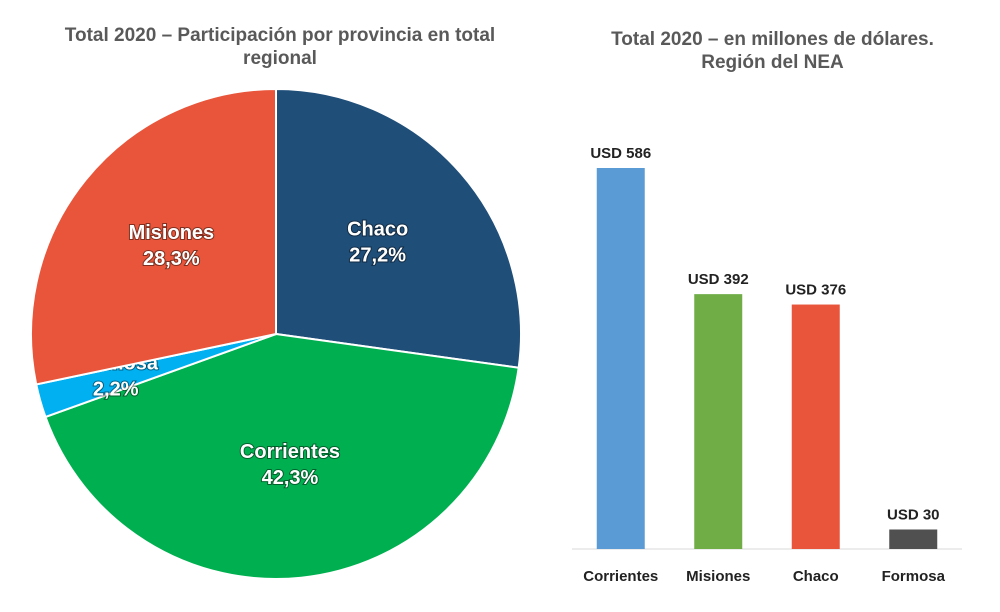 The image size is (1000, 612). Describe the element at coordinates (620, 153) in the screenshot. I see `bar-value-label: USD 586` at that location.